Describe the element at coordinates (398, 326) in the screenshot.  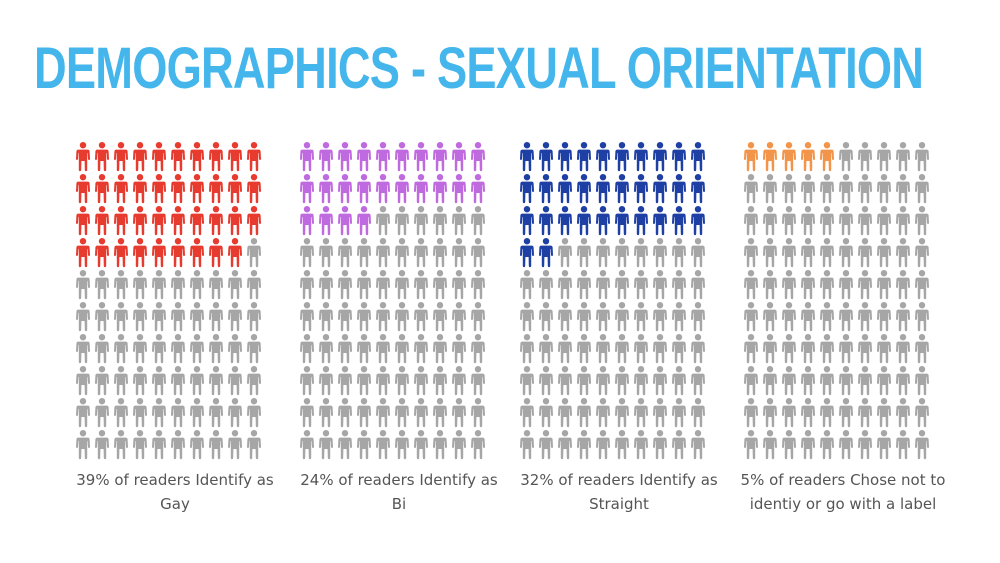
I see `pictogram-panel-bi: 24% of readers Identify as Bi` at that location.